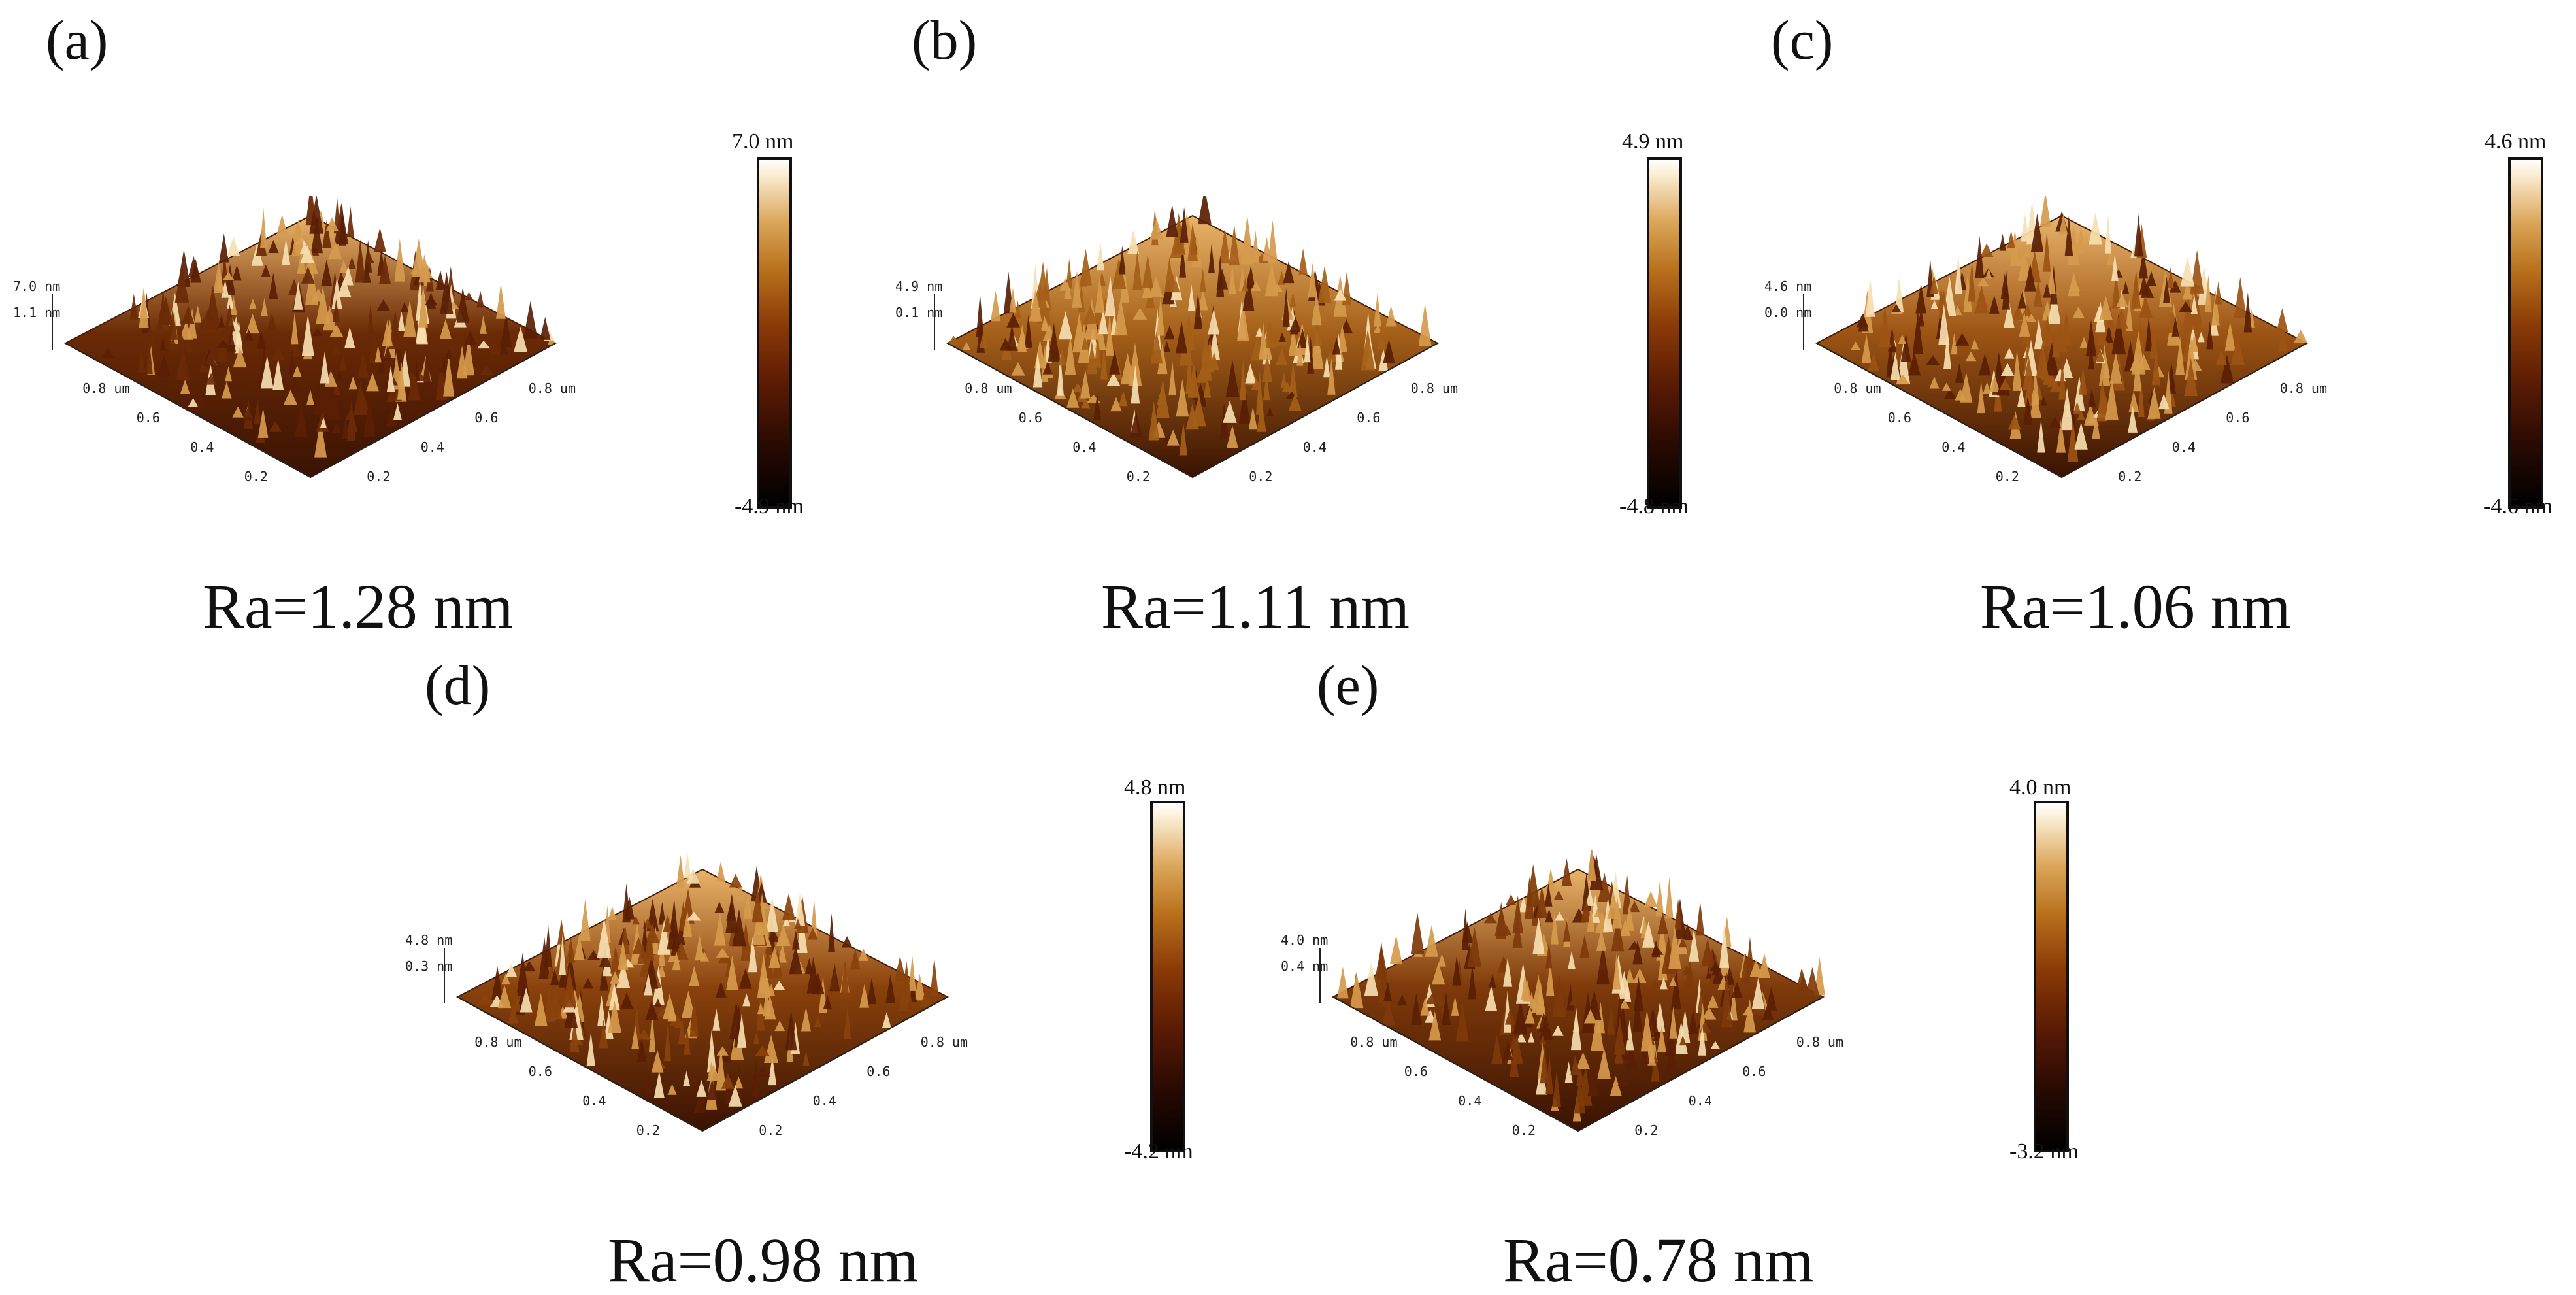 The image size is (2576, 1295). I want to click on roughness-label: Ra=1.11 nm, so click(1255, 606).